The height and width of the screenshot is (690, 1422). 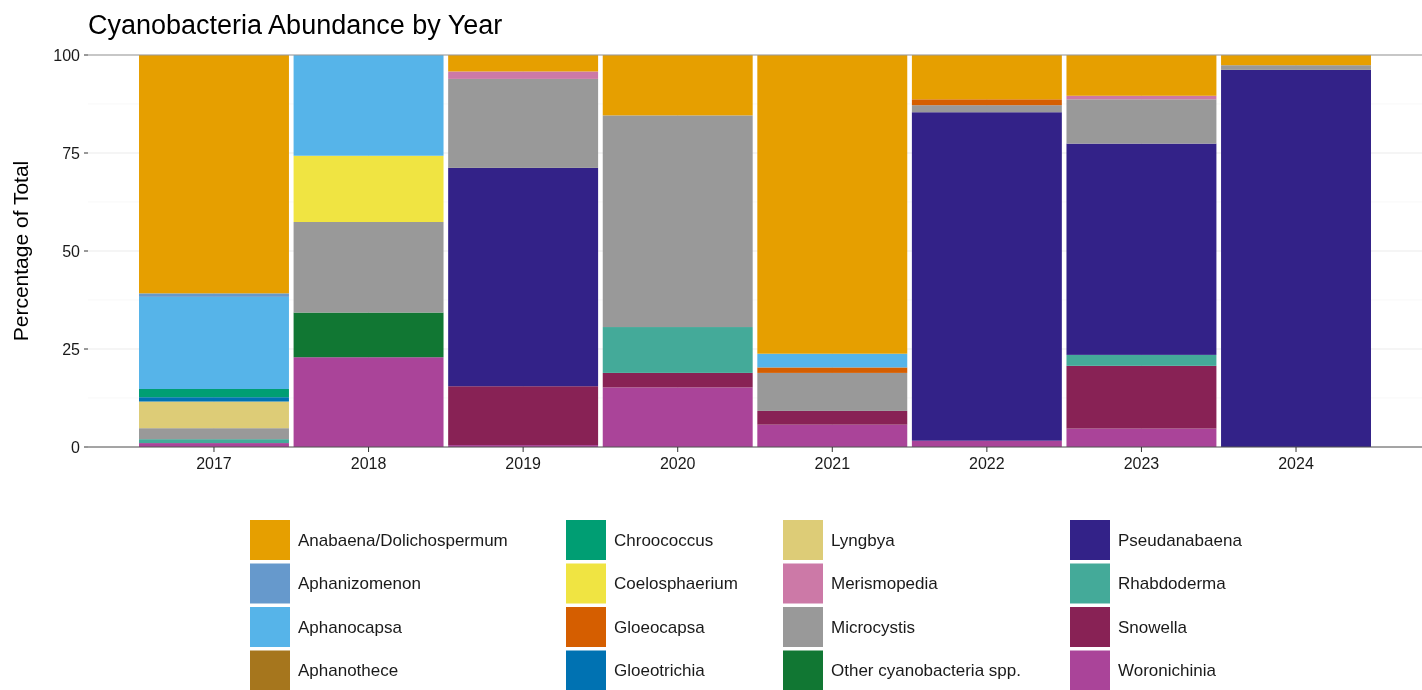 What do you see at coordinates (71, 153) in the screenshot?
I see `y-tick-label: 75` at bounding box center [71, 153].